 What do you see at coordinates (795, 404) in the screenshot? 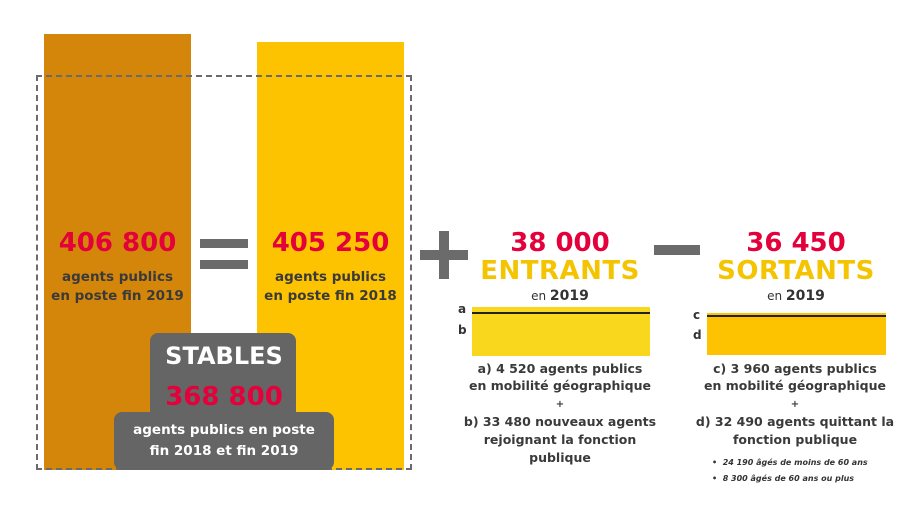
I see `sortants-plus: +` at bounding box center [795, 404].